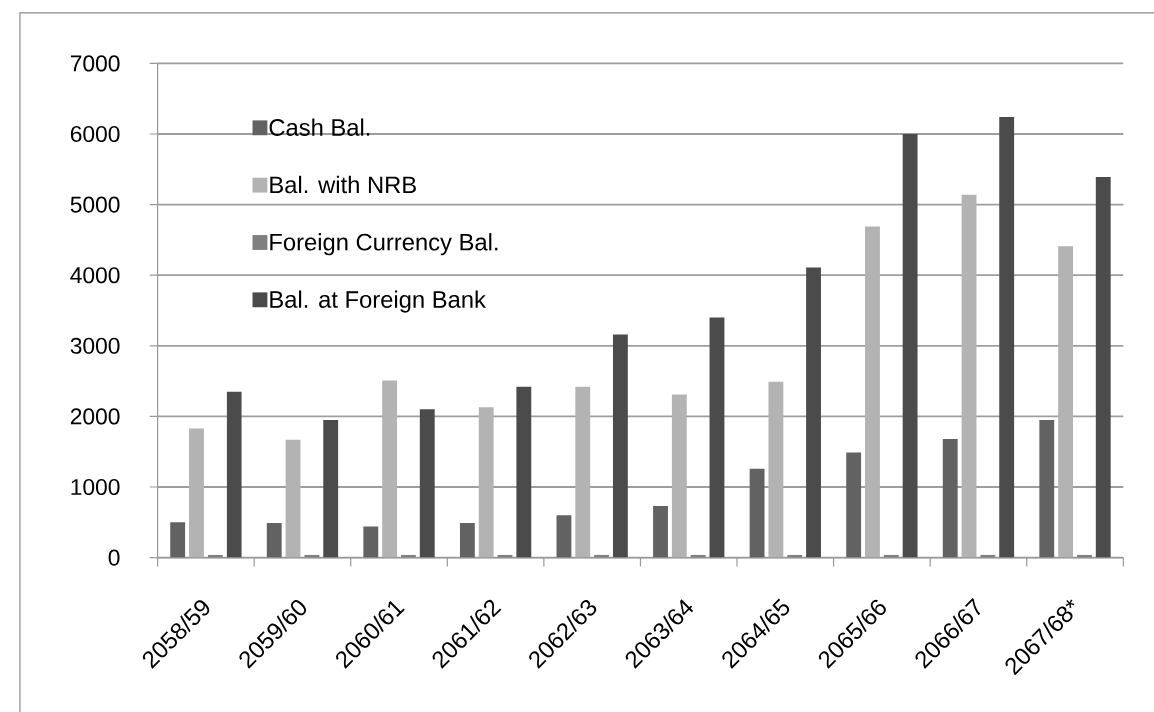 The image size is (1154, 712). Describe the element at coordinates (114, 557) in the screenshot. I see `y-tick-label: 0` at that location.